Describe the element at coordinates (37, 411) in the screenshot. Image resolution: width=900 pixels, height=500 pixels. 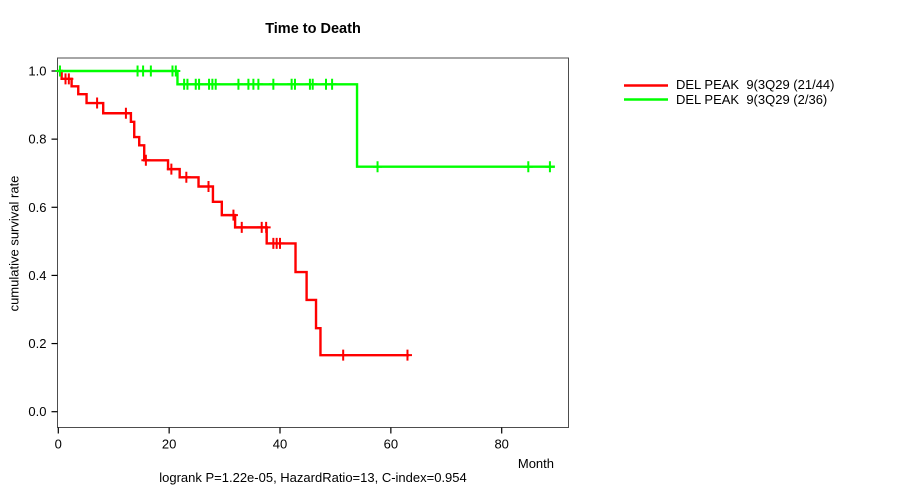
I see `y-tick-label: 0.0` at that location.